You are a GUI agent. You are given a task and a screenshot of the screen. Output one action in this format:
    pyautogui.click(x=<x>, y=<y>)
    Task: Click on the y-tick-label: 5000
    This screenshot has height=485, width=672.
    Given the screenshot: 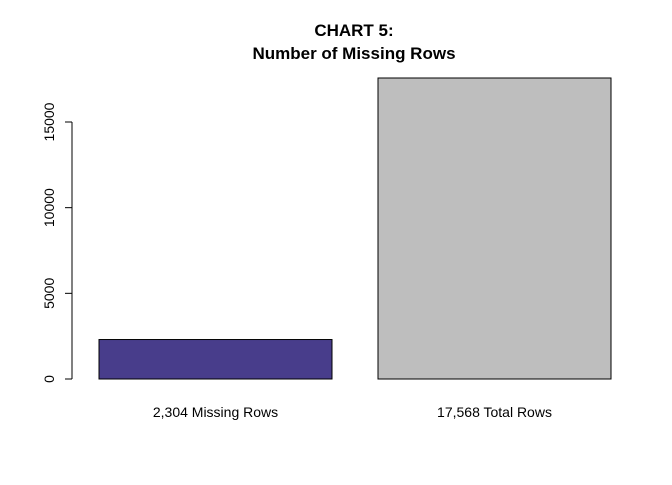 What is the action you would take?
    pyautogui.click(x=49, y=293)
    